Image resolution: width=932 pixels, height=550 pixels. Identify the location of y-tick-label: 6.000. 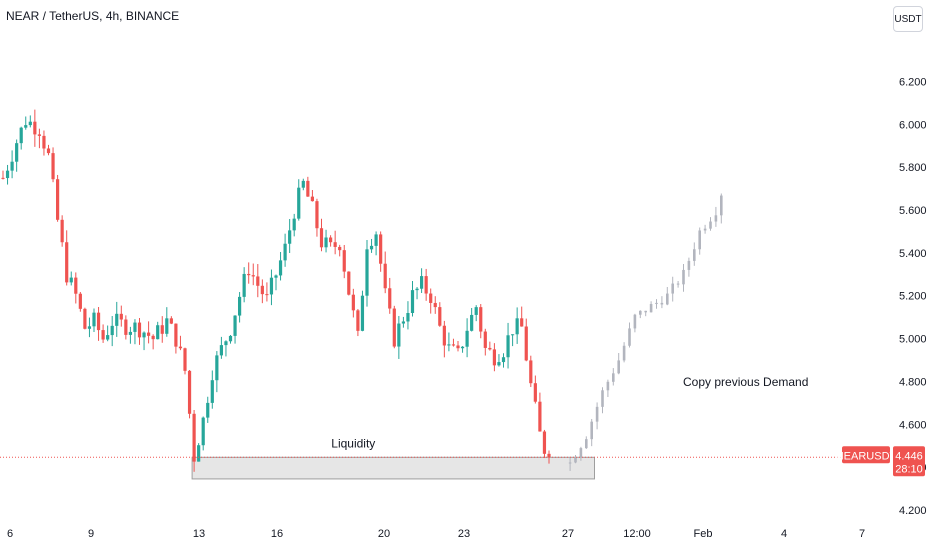
(913, 125).